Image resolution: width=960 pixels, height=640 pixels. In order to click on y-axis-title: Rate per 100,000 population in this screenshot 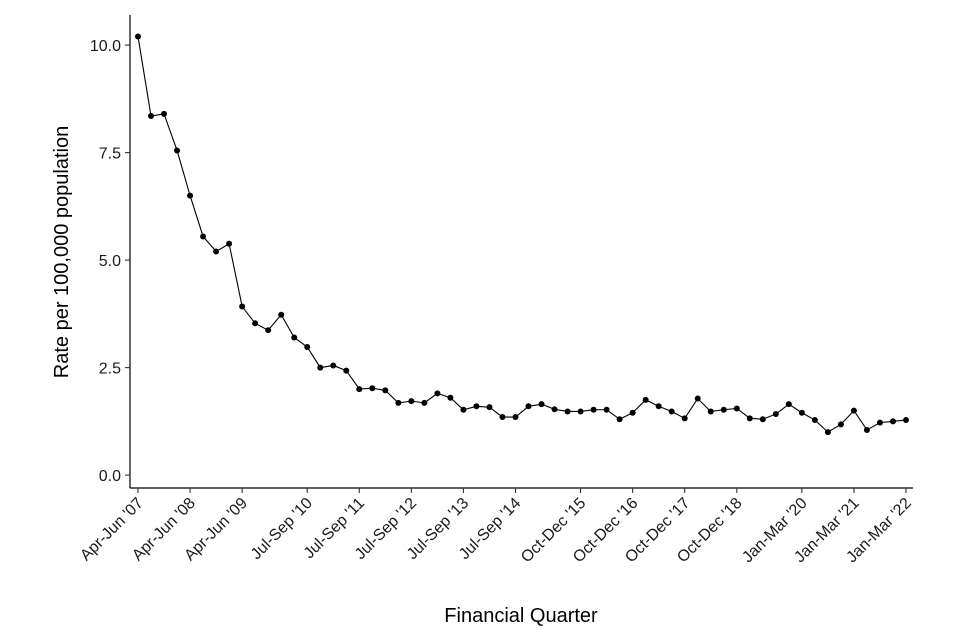, I will do `click(62, 252)`.